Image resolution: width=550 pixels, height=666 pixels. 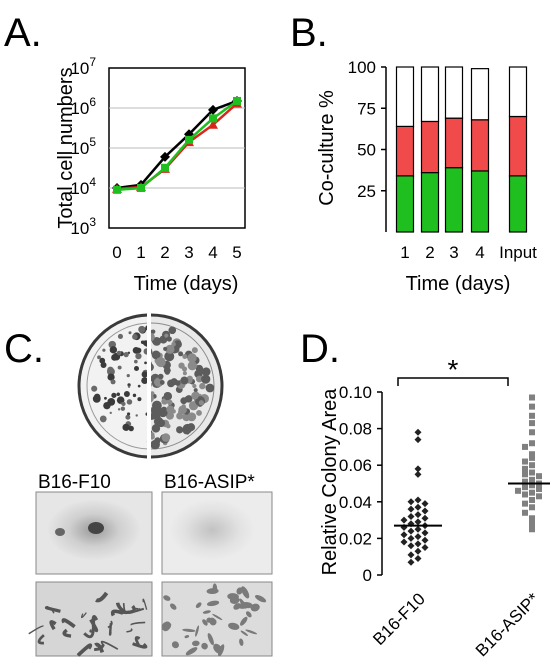 What do you see at coordinates (164, 252) in the screenshot?
I see `panel-a-x-tick-label: 2` at bounding box center [164, 252].